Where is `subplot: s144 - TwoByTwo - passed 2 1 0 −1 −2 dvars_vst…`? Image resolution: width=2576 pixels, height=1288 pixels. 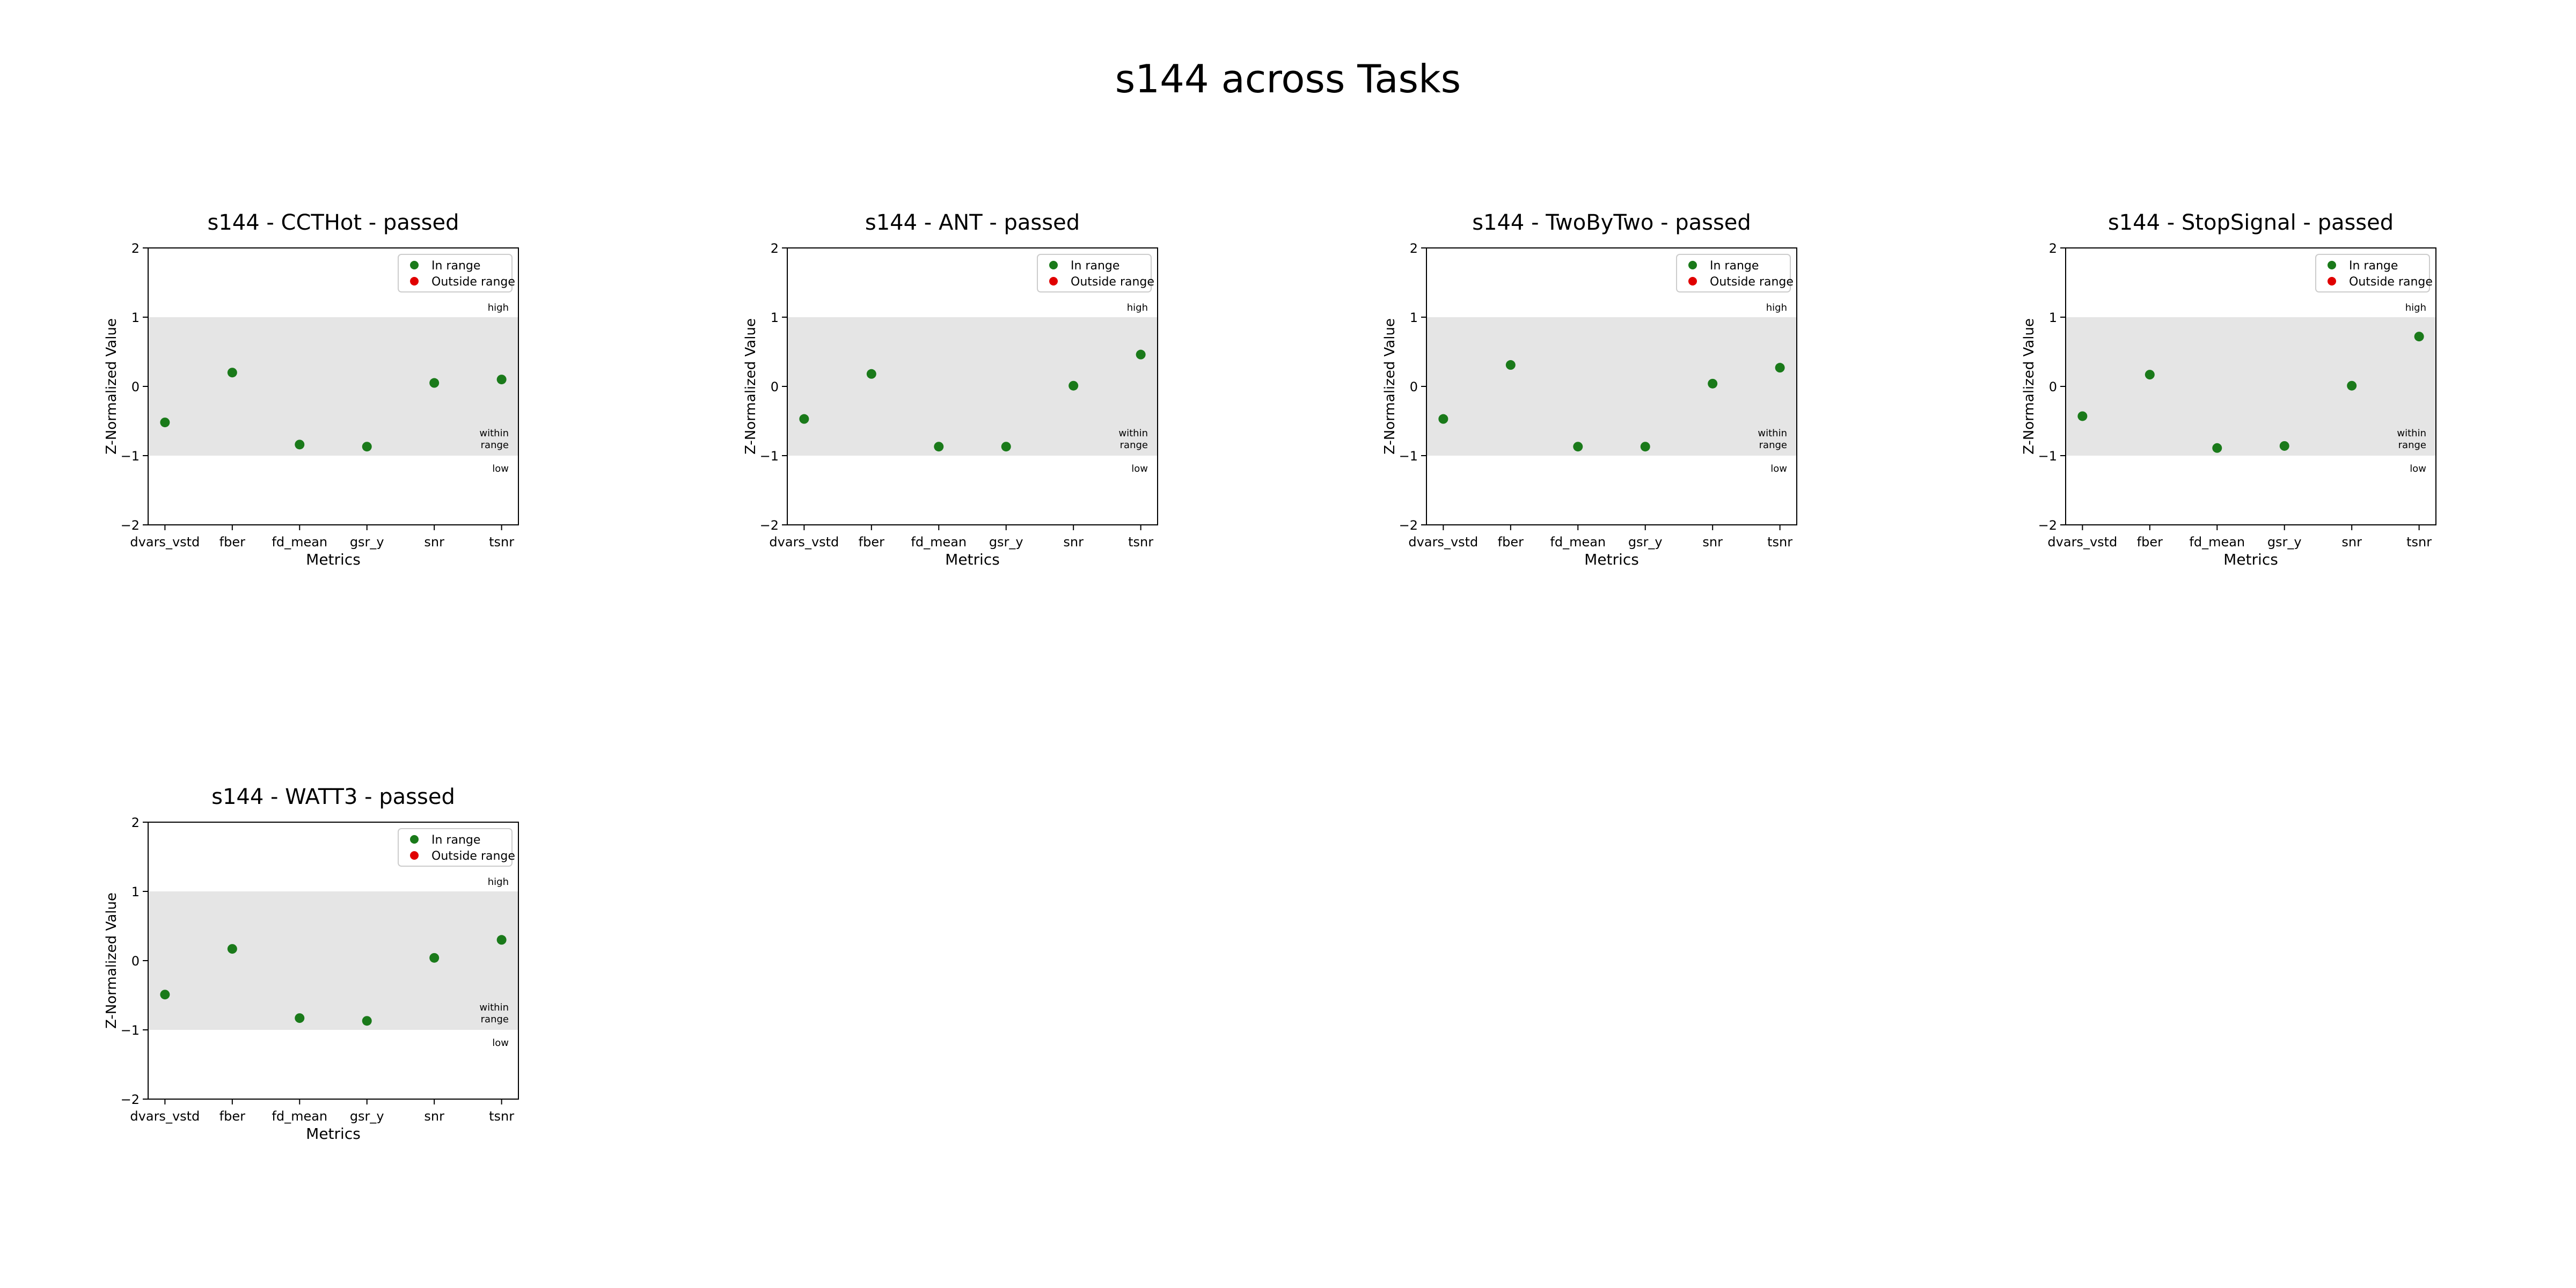
subplot: s144 - TwoByTwo - passed 2 1 0 −1 −2 dvars_vst… is located at coordinates (1589, 389).